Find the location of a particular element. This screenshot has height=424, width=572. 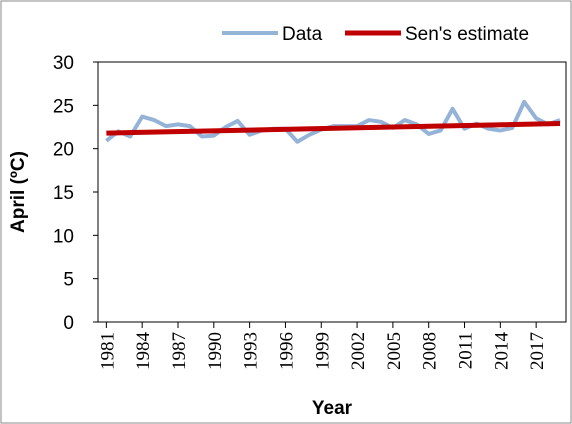

x-axis-label: Year is located at coordinates (332, 408).